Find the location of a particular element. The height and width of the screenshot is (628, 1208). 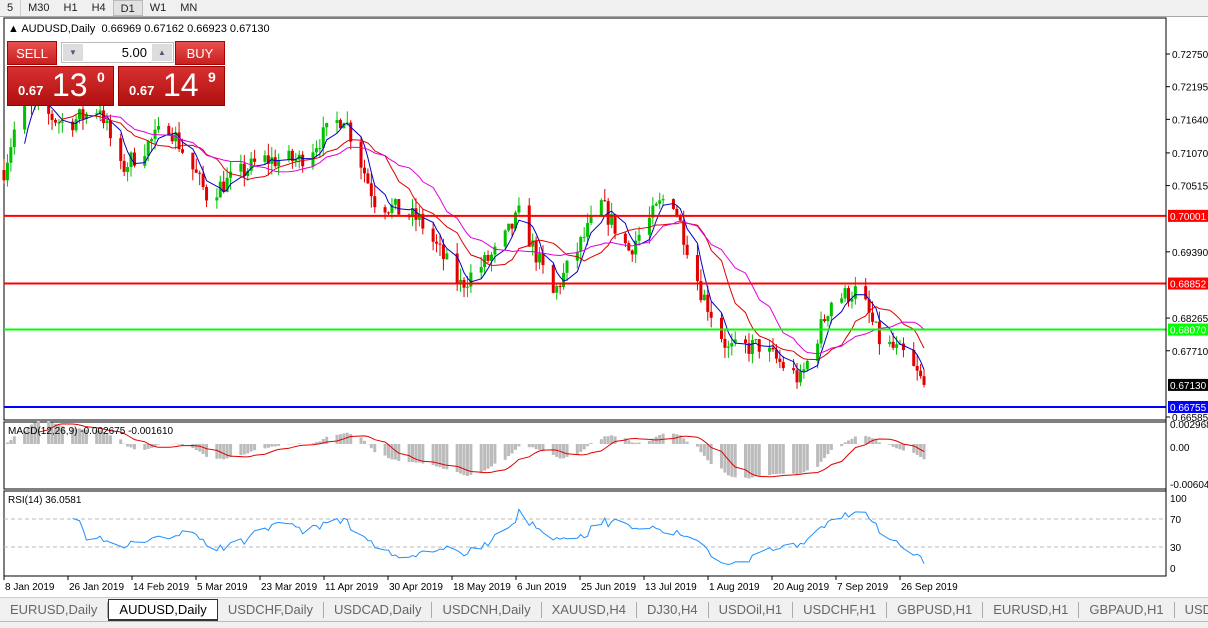

price-tick-label: 0.69390 is located at coordinates (1190, 253).